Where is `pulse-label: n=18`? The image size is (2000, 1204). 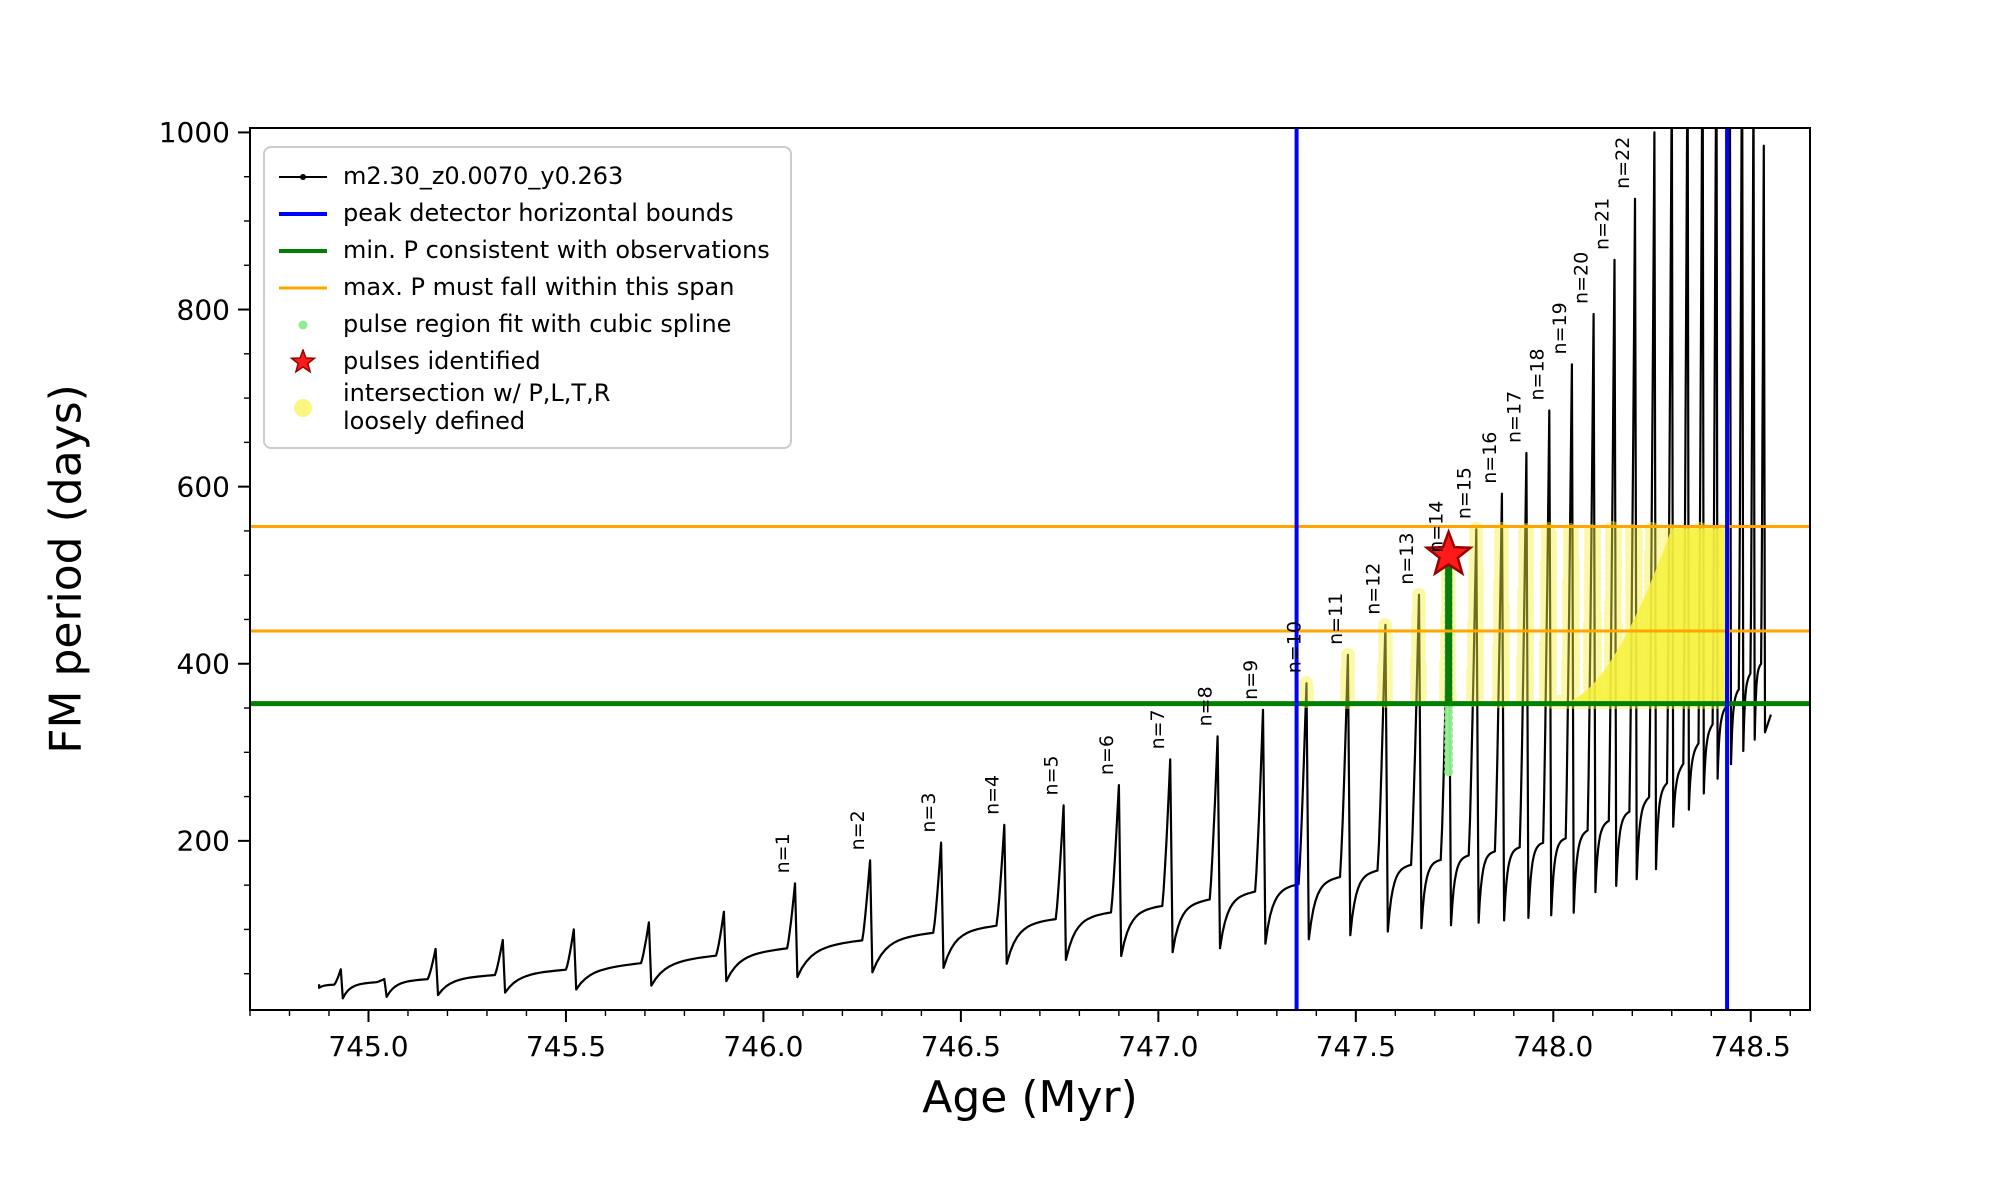 pulse-label: n=18 is located at coordinates (1537, 374).